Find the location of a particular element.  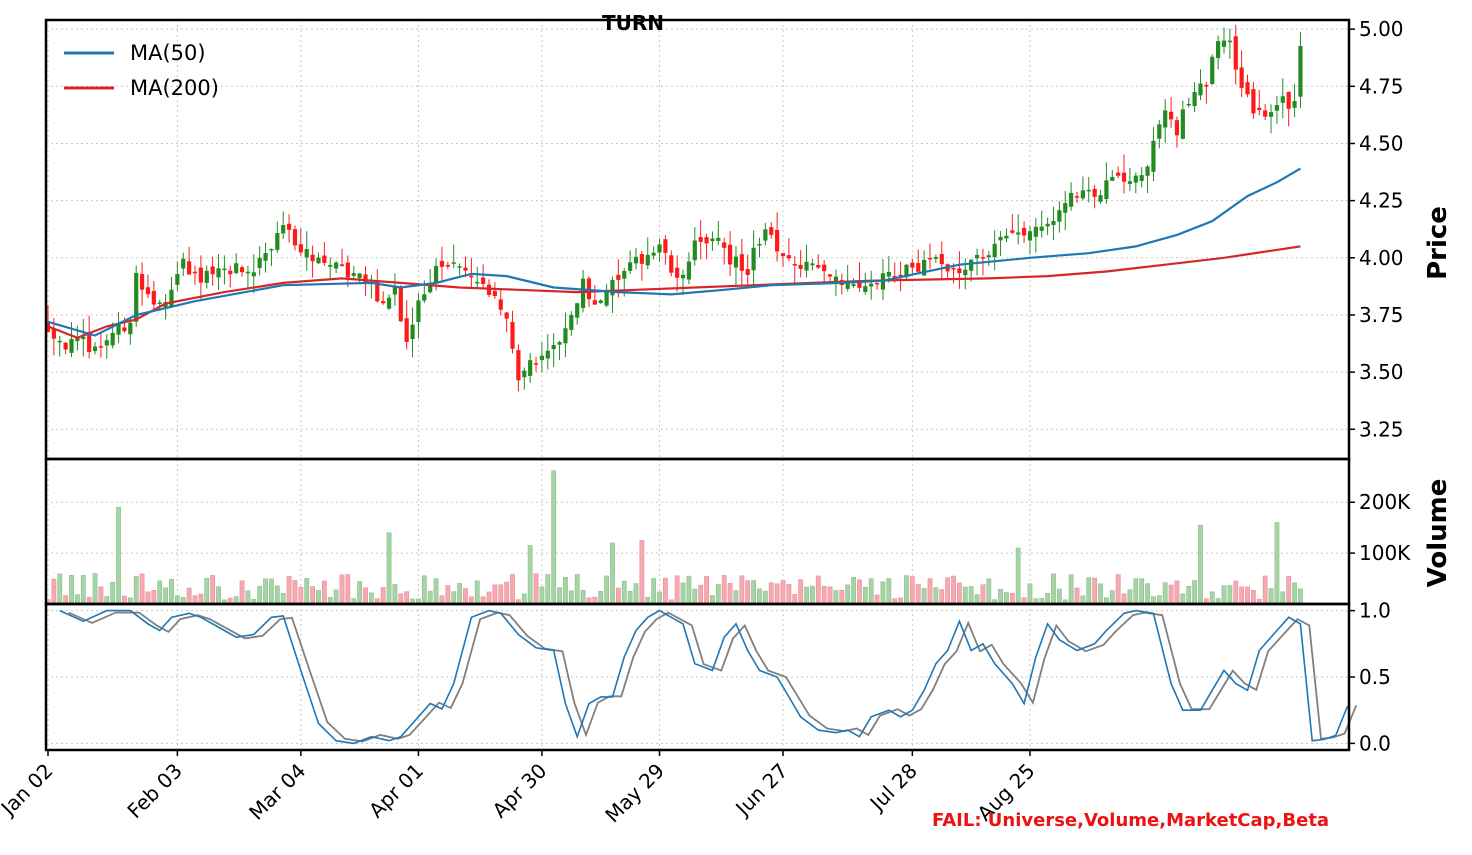

date-tick-label: Feb 03 is located at coordinates (154, 791).